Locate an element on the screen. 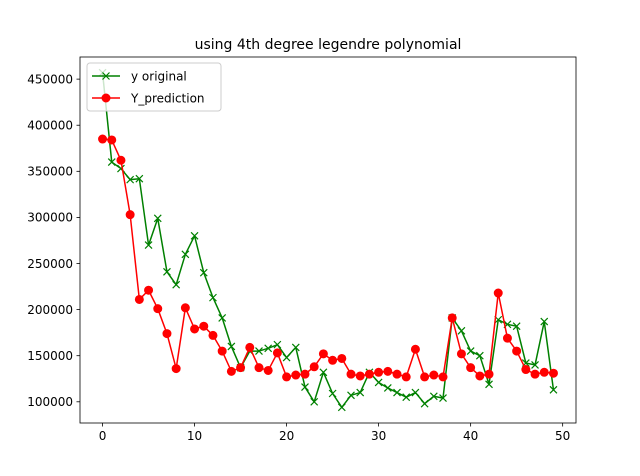  x-tick-label: 50 is located at coordinates (562, 436).